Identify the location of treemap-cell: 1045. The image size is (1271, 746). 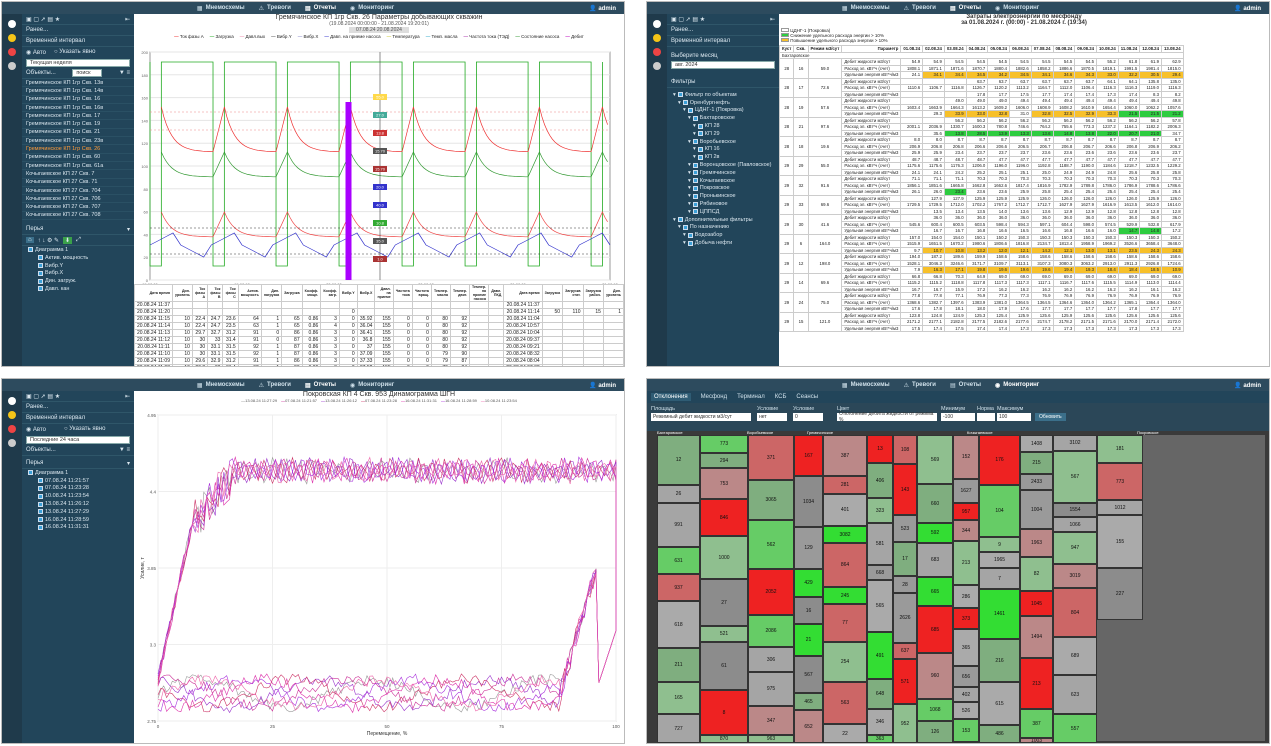
(1036, 603).